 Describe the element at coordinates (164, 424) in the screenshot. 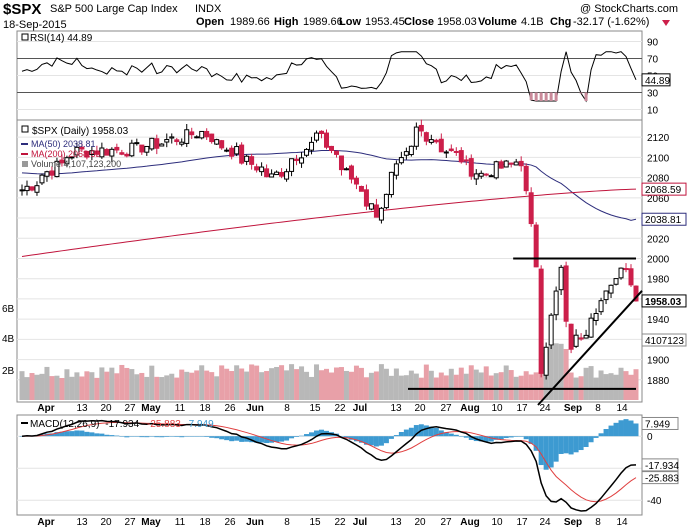

I see `macd-legend-signal: -25.883` at that location.